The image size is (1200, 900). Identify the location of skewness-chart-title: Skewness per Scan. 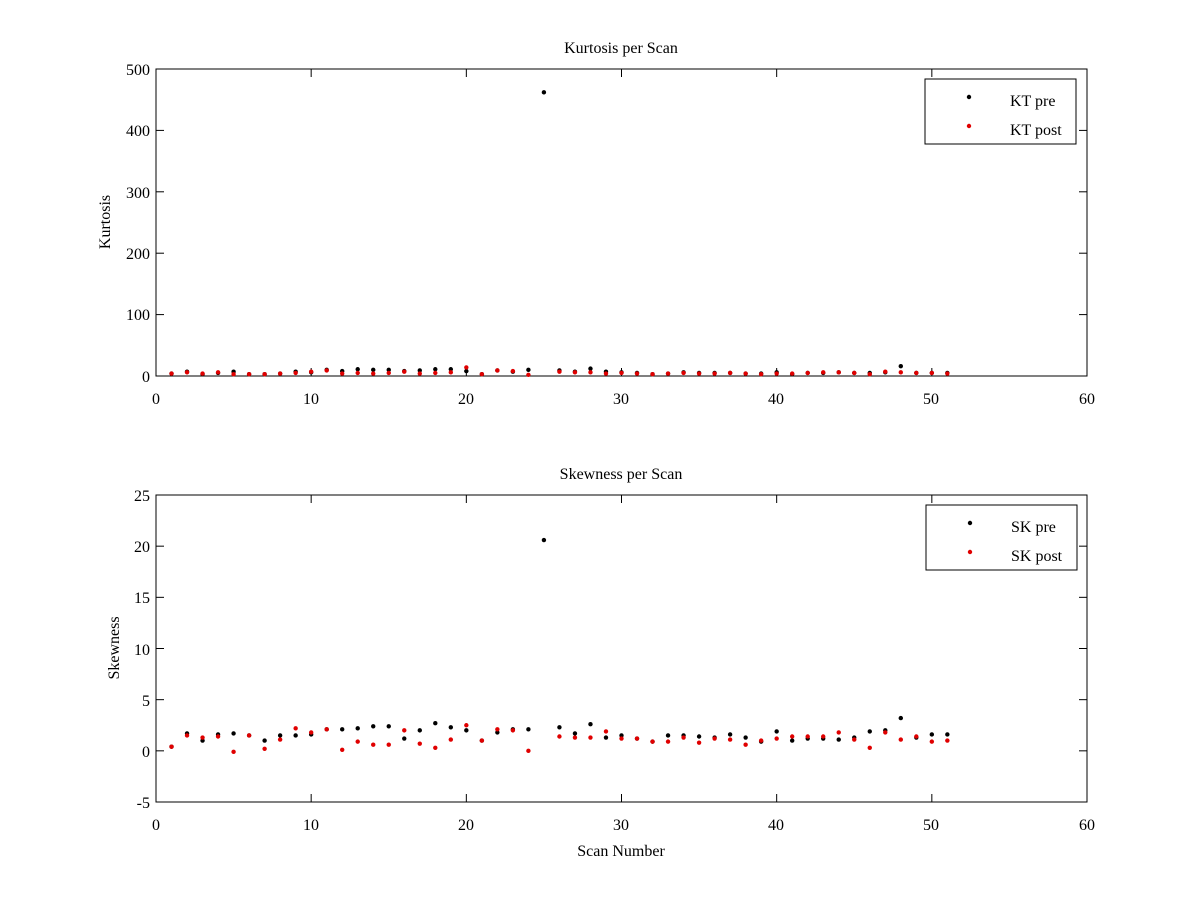
(621, 474).